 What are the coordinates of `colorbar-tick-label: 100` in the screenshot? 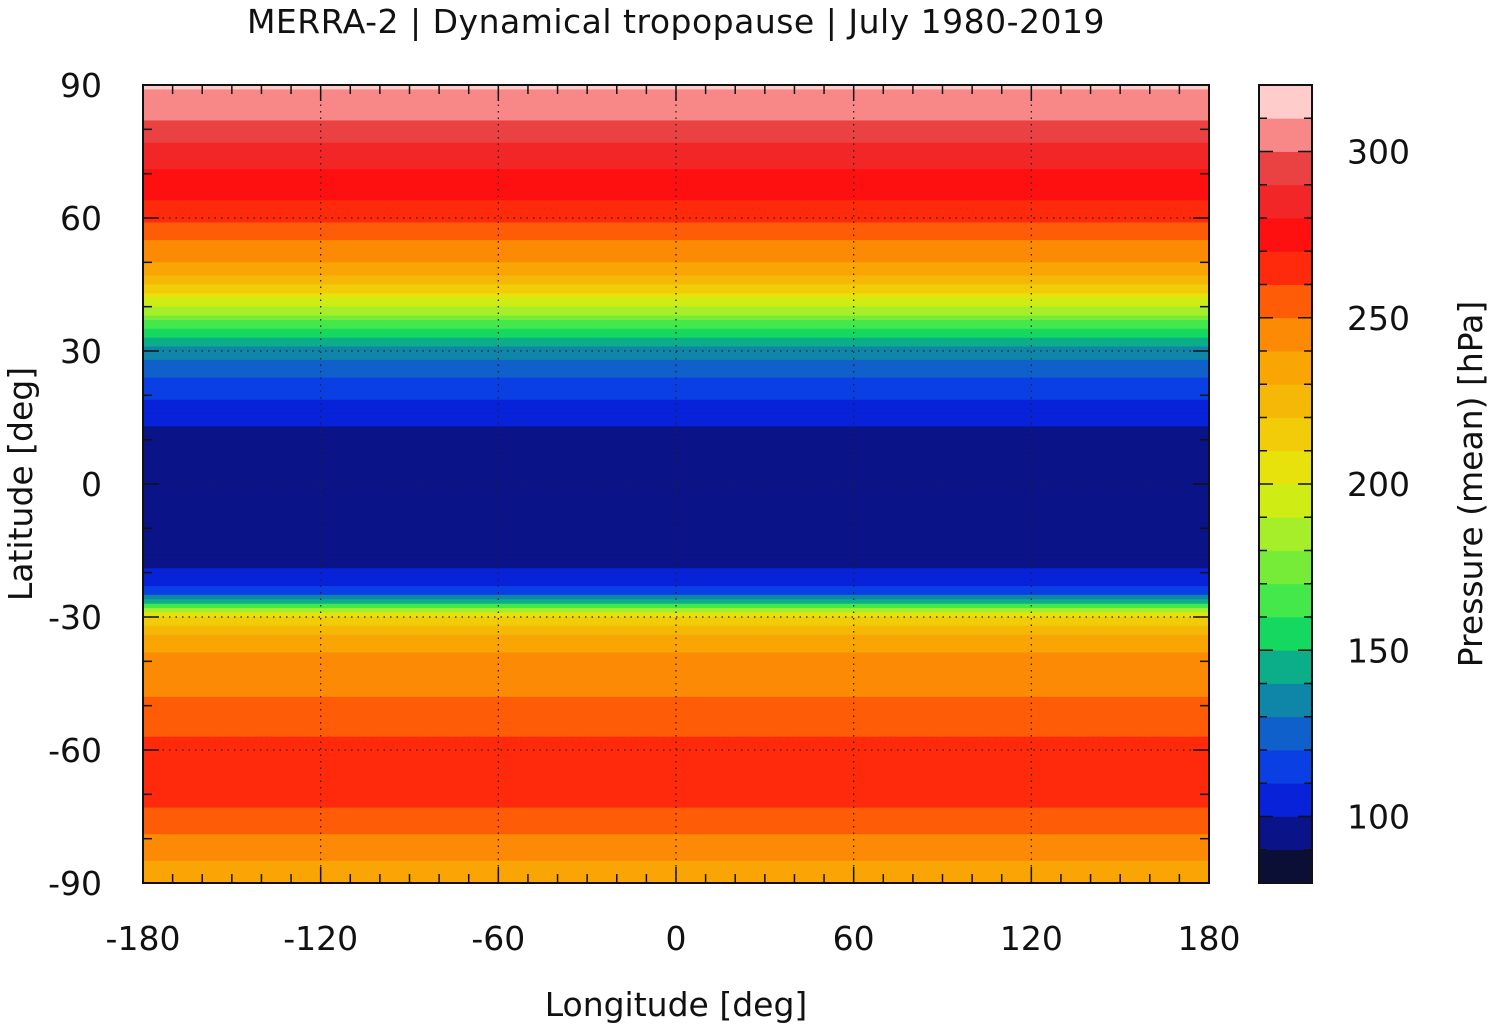 It's located at (1378, 817).